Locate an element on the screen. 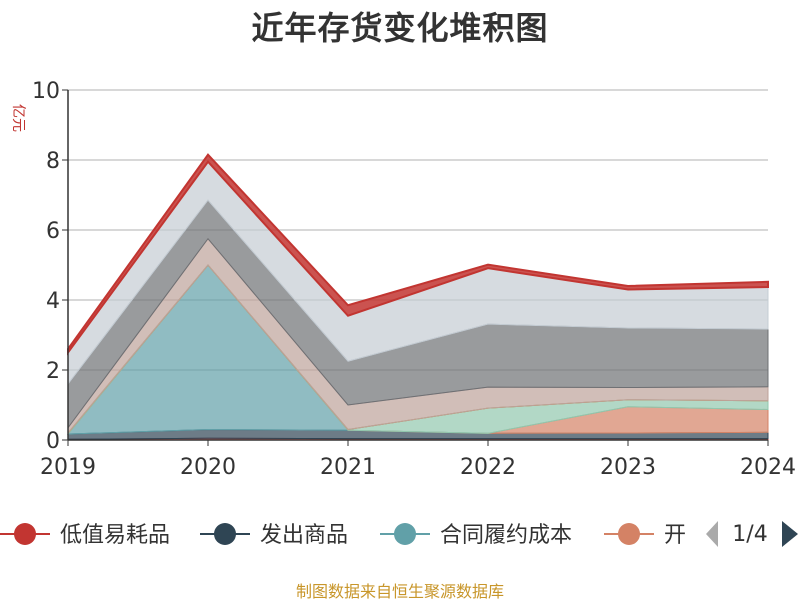 The width and height of the screenshot is (800, 602). legend-item-0: 低值易耗品 is located at coordinates (85, 535).